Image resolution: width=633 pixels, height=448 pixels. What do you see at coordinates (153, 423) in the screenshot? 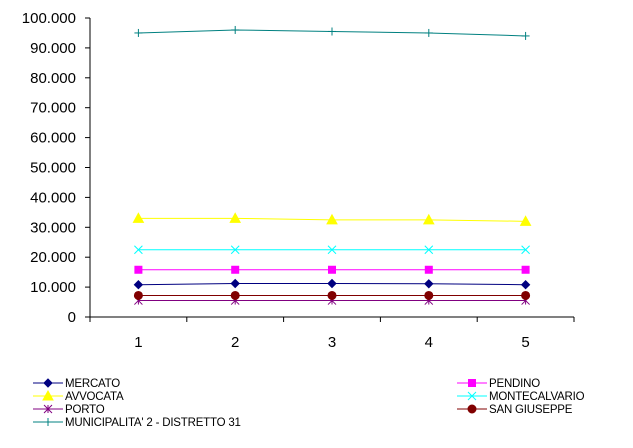
I see `legend-label: MUNICIPALITA' 2 - DISTRETTO 31` at bounding box center [153, 423].